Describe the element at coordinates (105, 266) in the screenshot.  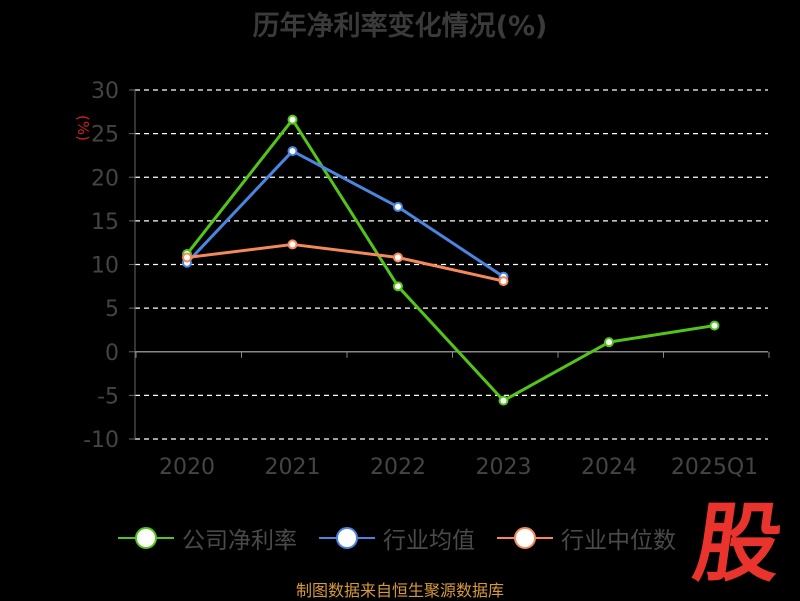
I see `y-tick-label: 10` at that location.